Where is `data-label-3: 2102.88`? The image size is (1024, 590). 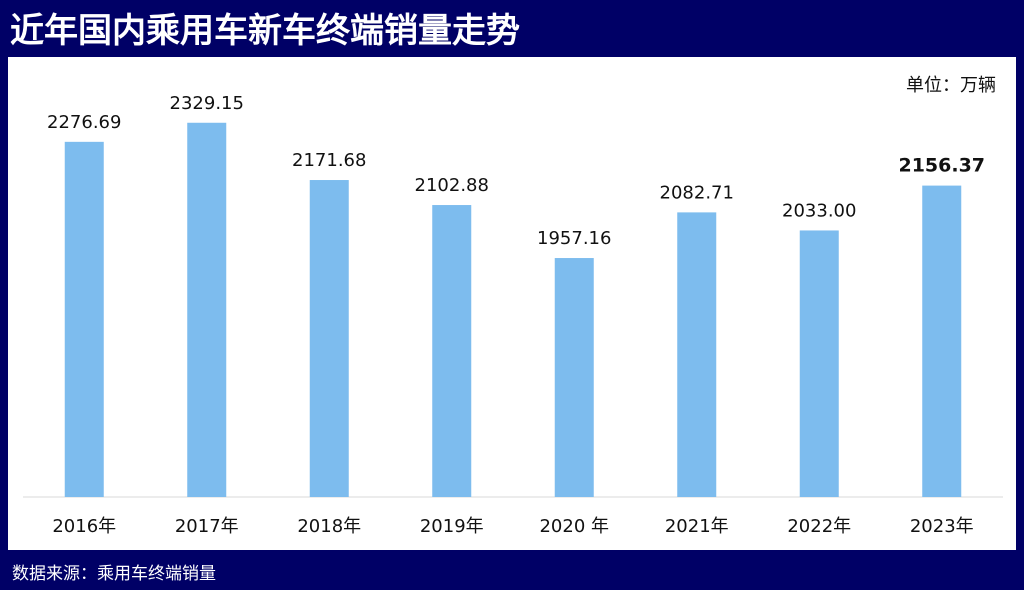
data-label-3: 2102.88 is located at coordinates (452, 185).